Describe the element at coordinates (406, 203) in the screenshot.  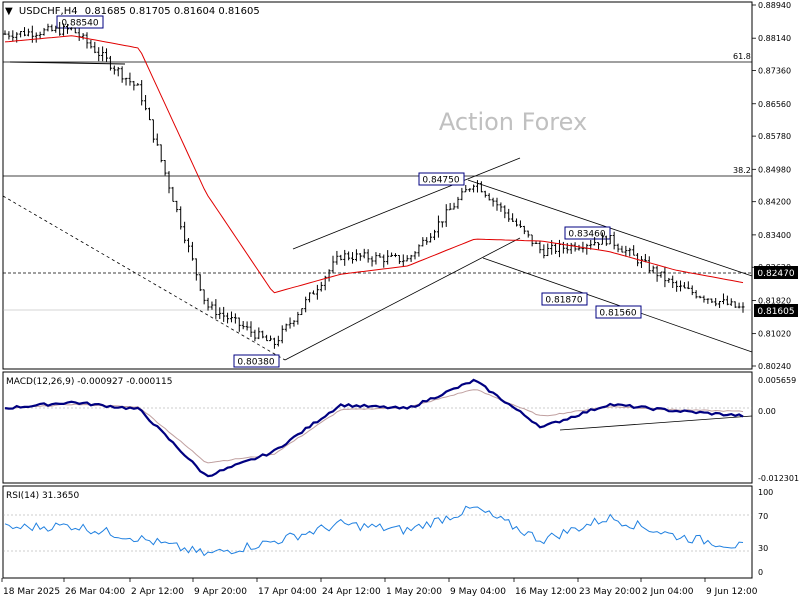
I see `channel-upper-line` at that location.